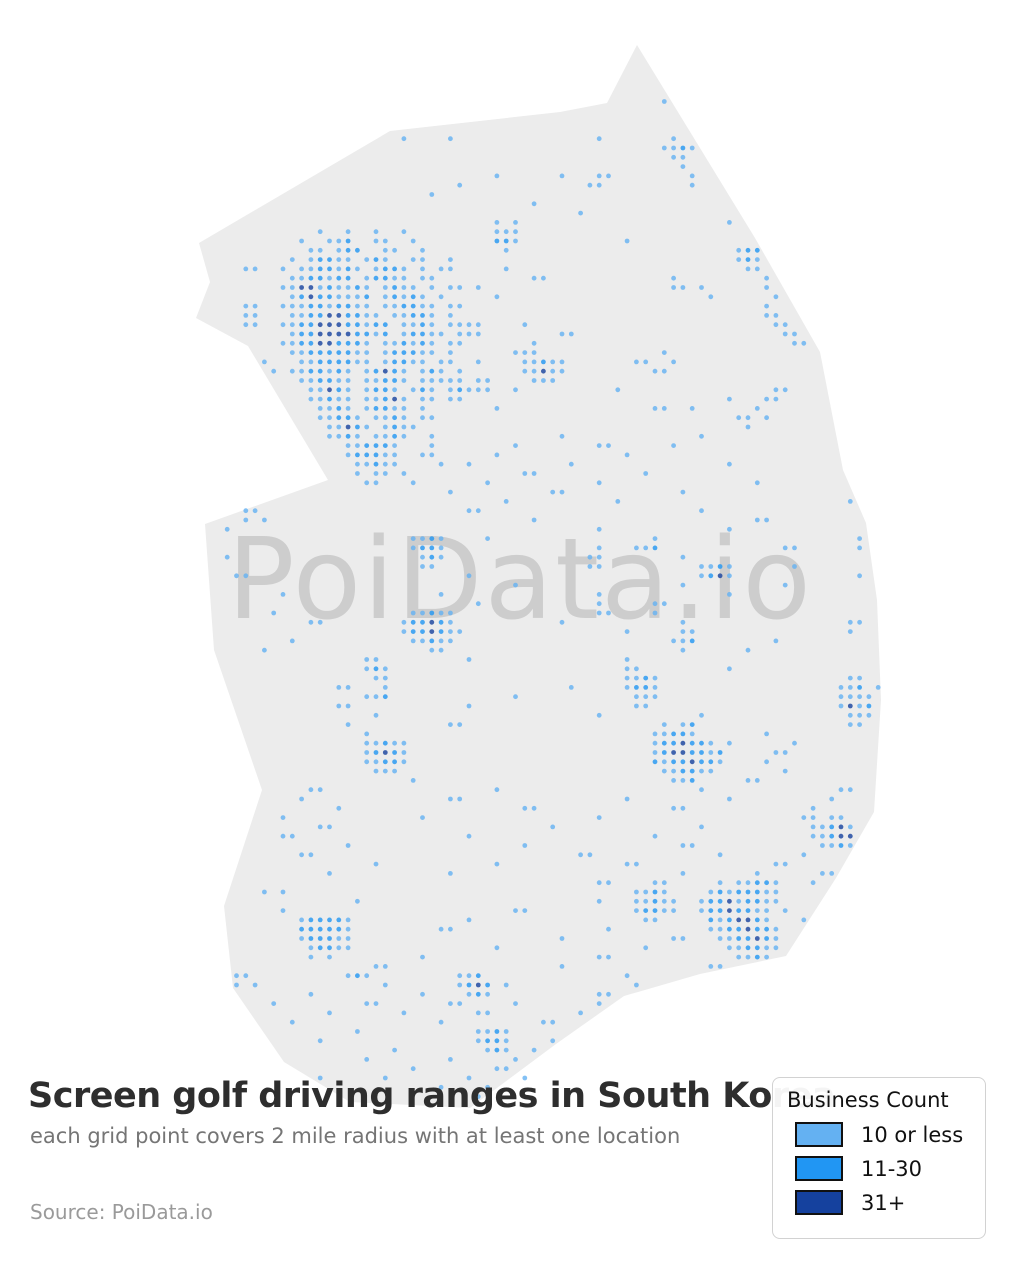 The image size is (1015, 1280). I want to click on watermark-text: PoiData.io, so click(520, 580).